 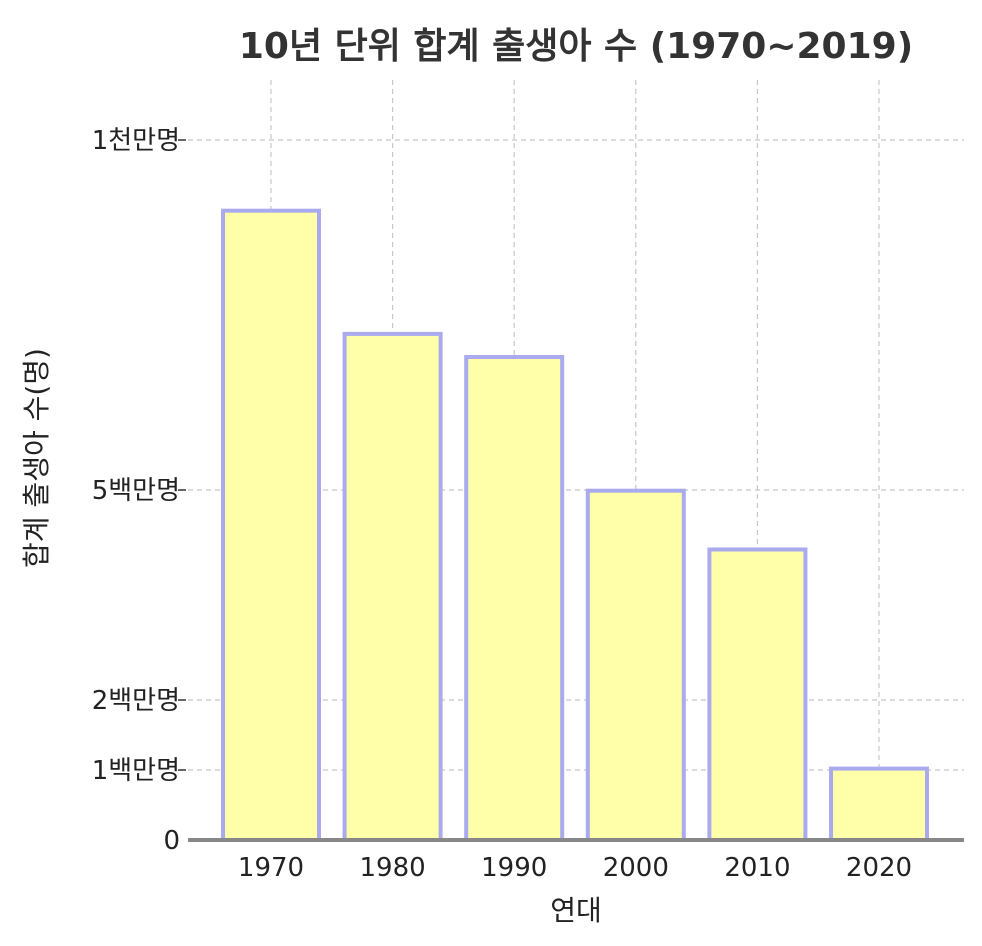 I want to click on x-tick-label: 1970, so click(x=271, y=868).